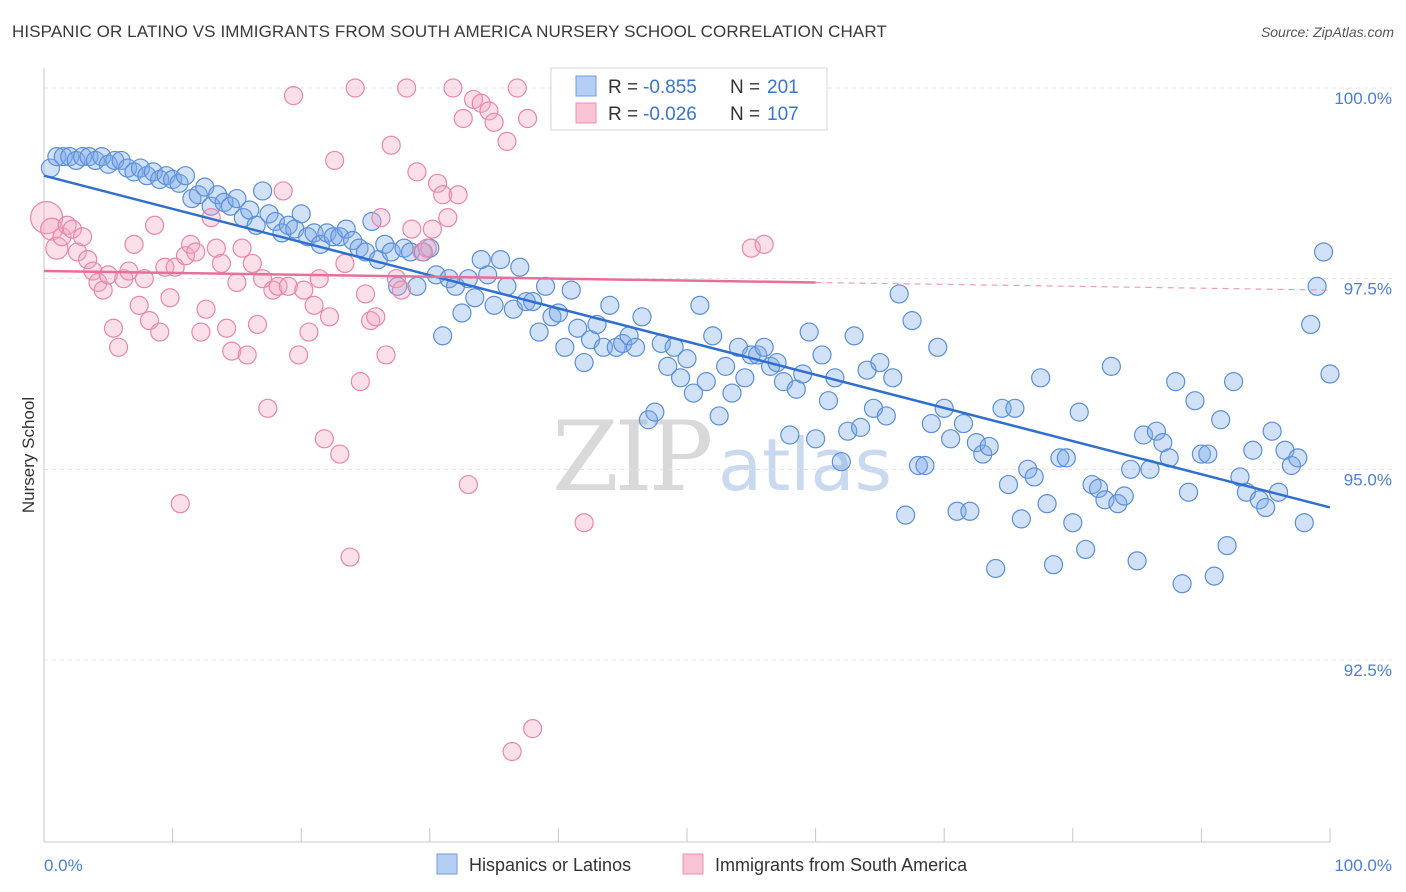  What do you see at coordinates (783, 114) in the screenshot?
I see `legend-n-value-2: 107` at bounding box center [783, 114].